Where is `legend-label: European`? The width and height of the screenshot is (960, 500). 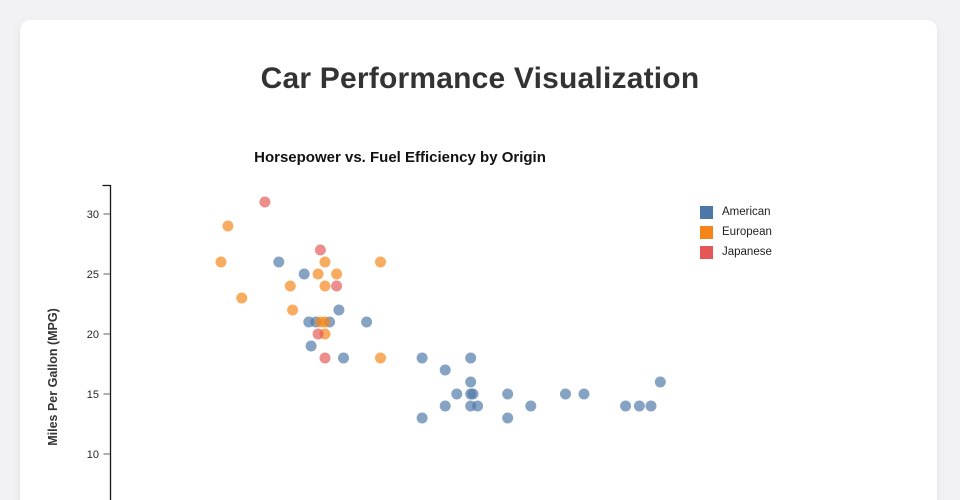 legend-label: European is located at coordinates (747, 231).